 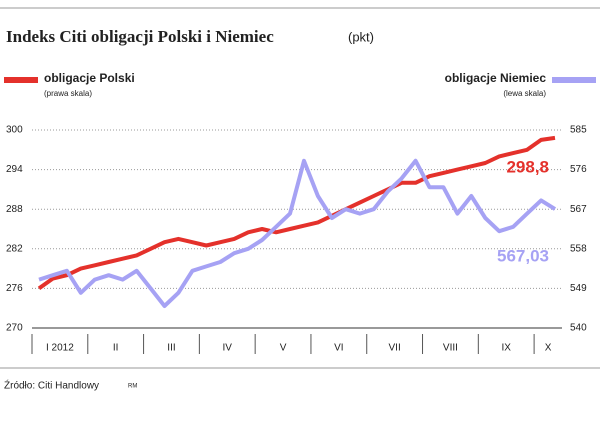 I want to click on legend-label: obligacje Niemiec, so click(x=496, y=78).